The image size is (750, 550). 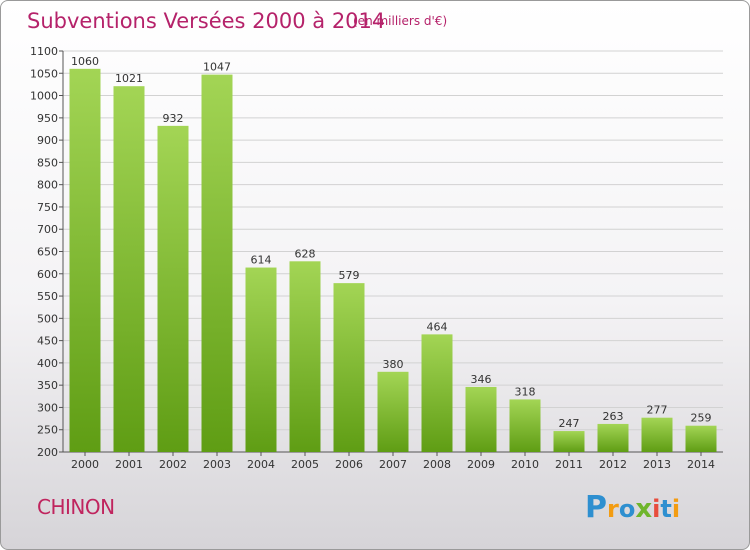 What do you see at coordinates (47, 385) in the screenshot?
I see `y-tick-label: 350` at bounding box center [47, 385].